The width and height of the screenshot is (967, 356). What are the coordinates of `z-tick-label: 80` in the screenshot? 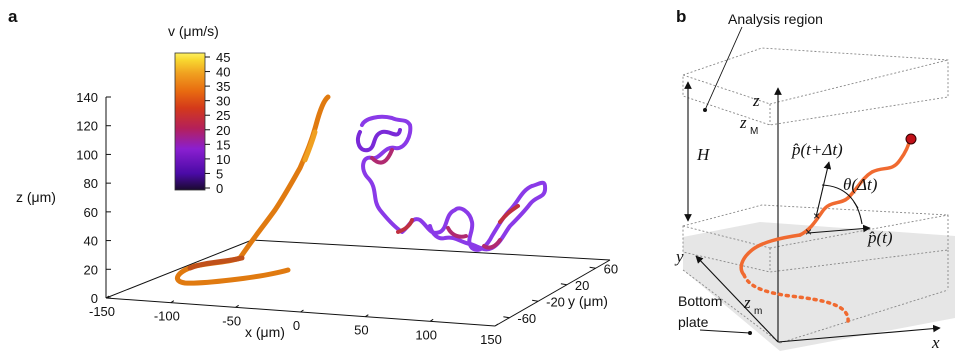 It's located at (91, 183).